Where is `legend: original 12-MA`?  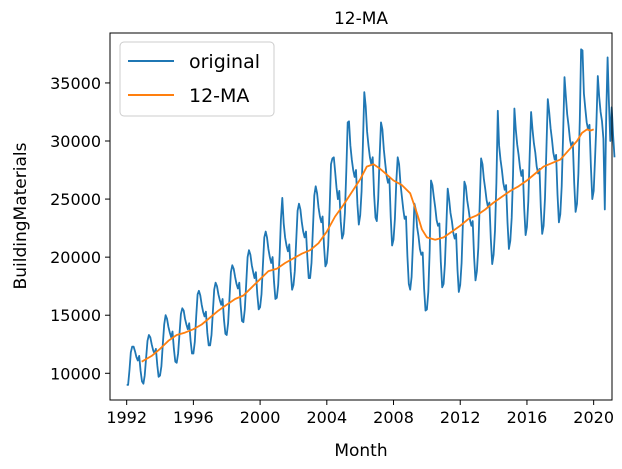 legend: original 12-MA is located at coordinates (197, 79).